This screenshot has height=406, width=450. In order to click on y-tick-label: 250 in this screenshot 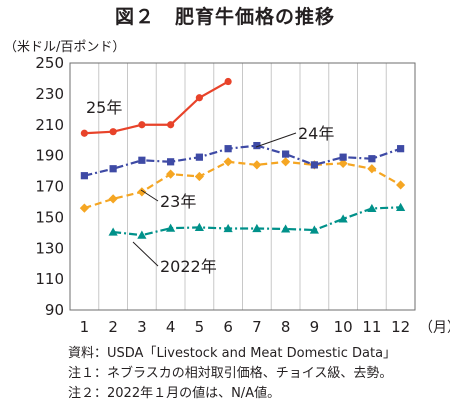, I will do `click(49, 63)`.